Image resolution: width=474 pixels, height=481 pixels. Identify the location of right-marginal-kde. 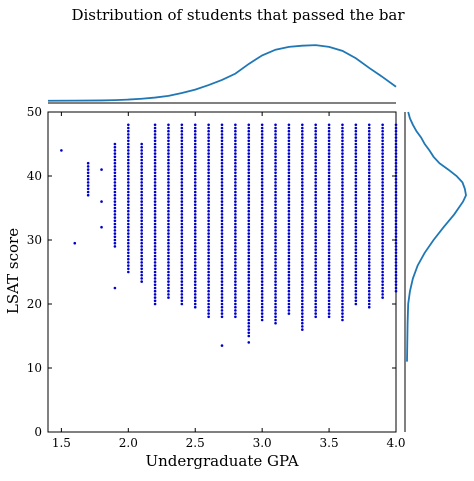
(435, 271).